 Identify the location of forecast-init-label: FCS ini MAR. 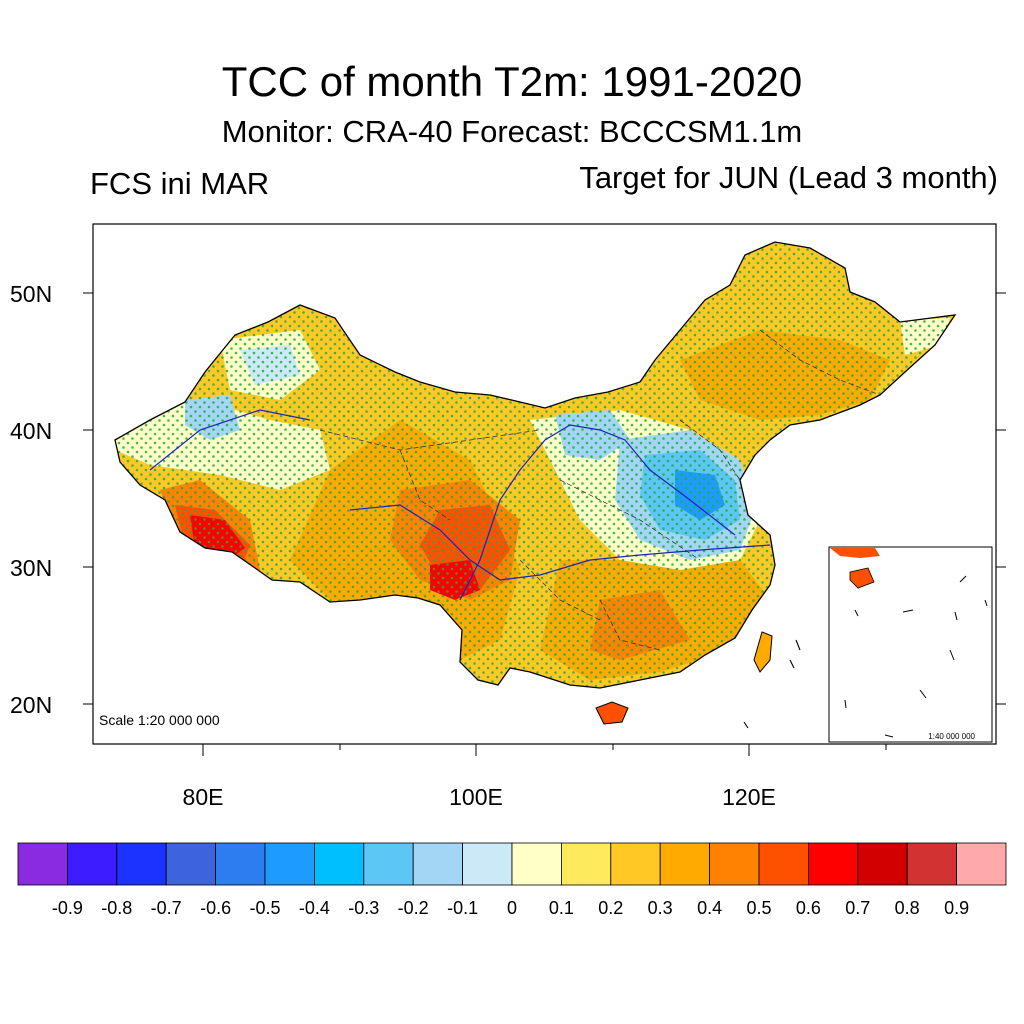
(180, 183).